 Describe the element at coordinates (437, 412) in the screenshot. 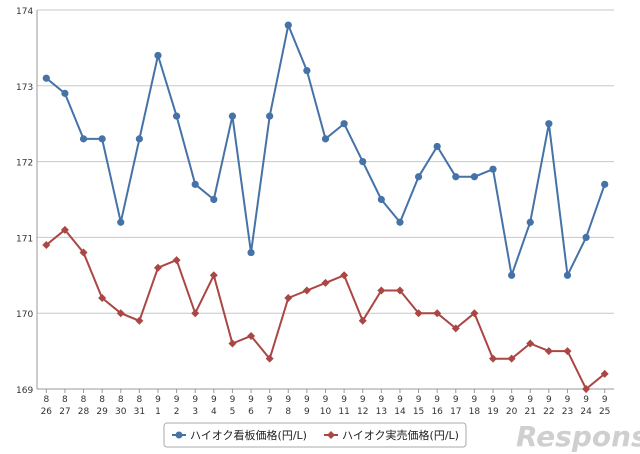

I see `x-tick-label-day: 16` at that location.